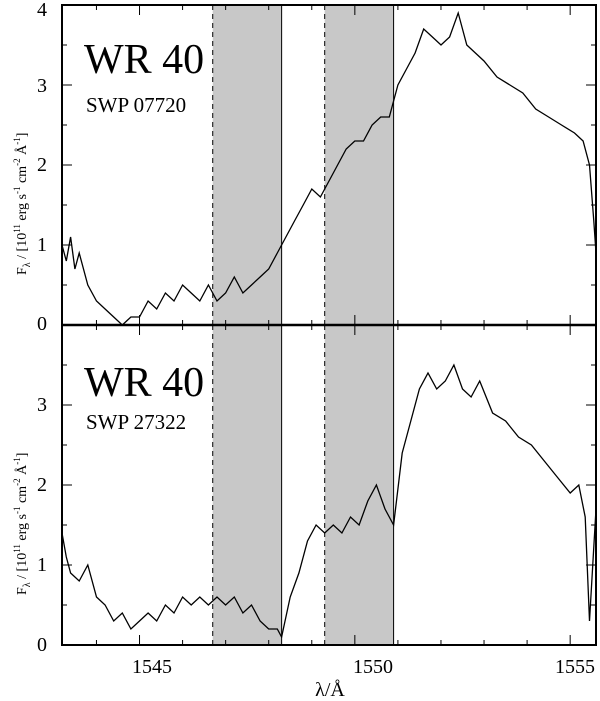 This screenshot has width=600, height=701. What do you see at coordinates (575, 667) in the screenshot?
I see `bottom-xtick-2: 1555` at bounding box center [575, 667].